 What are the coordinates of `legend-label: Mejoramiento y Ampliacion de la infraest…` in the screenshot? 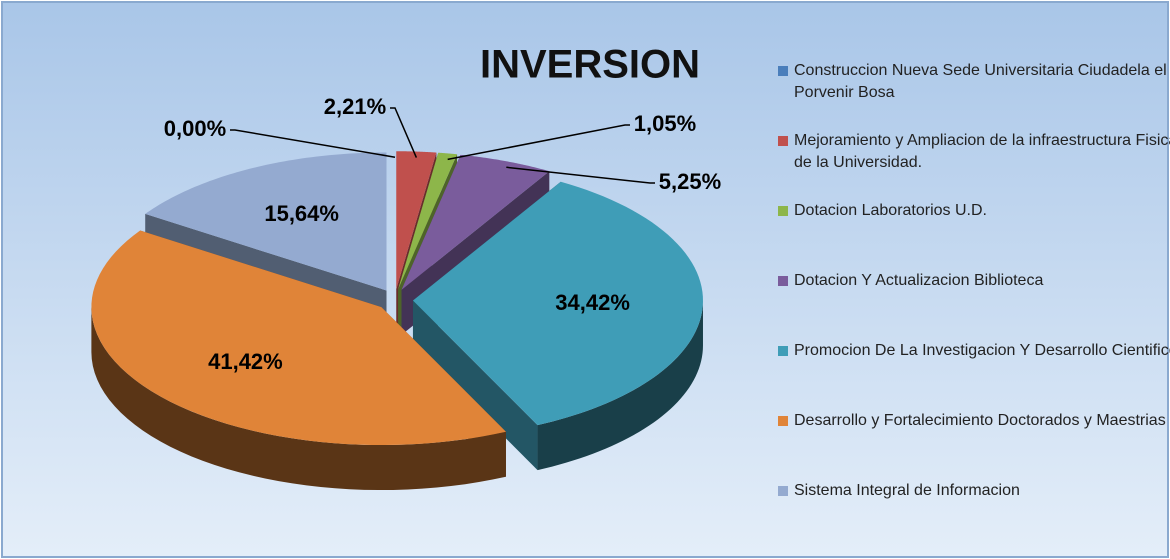 It's located at (982, 151).